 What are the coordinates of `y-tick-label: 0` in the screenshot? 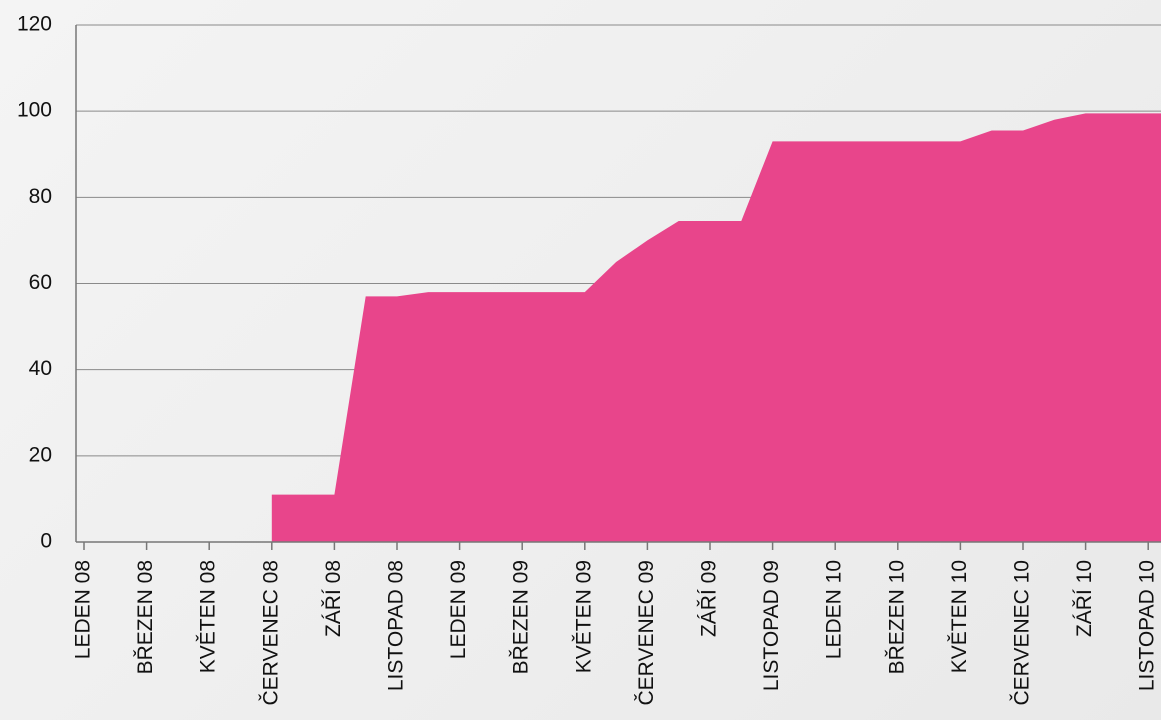 It's located at (46, 541).